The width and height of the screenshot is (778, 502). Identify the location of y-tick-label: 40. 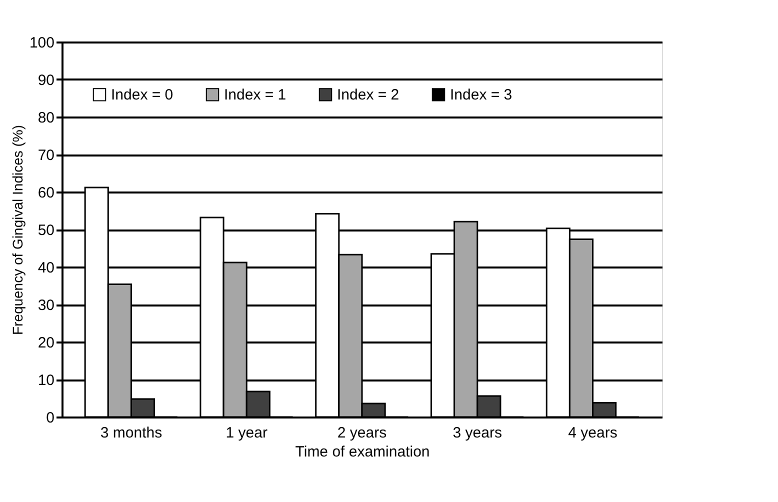
(46, 268).